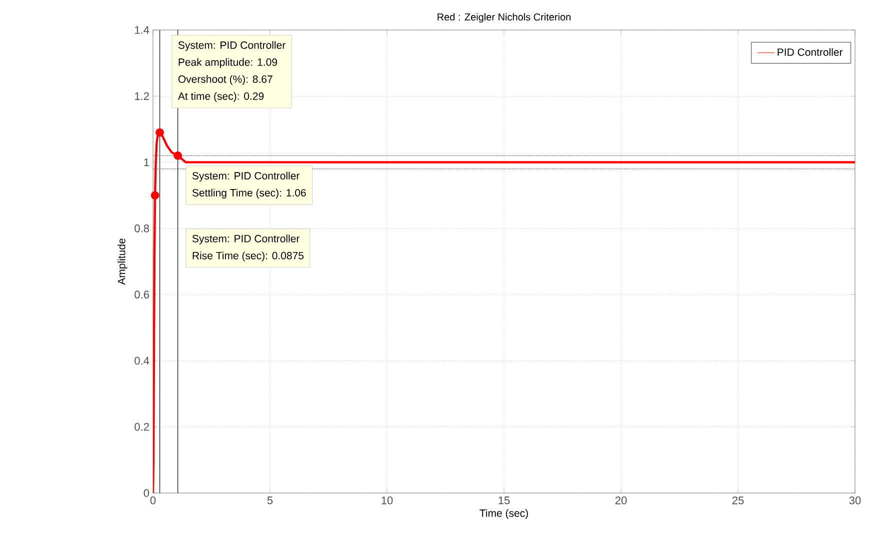 This screenshot has height=547, width=875. What do you see at coordinates (810, 52) in the screenshot?
I see `legend-label: PID Controller` at bounding box center [810, 52].